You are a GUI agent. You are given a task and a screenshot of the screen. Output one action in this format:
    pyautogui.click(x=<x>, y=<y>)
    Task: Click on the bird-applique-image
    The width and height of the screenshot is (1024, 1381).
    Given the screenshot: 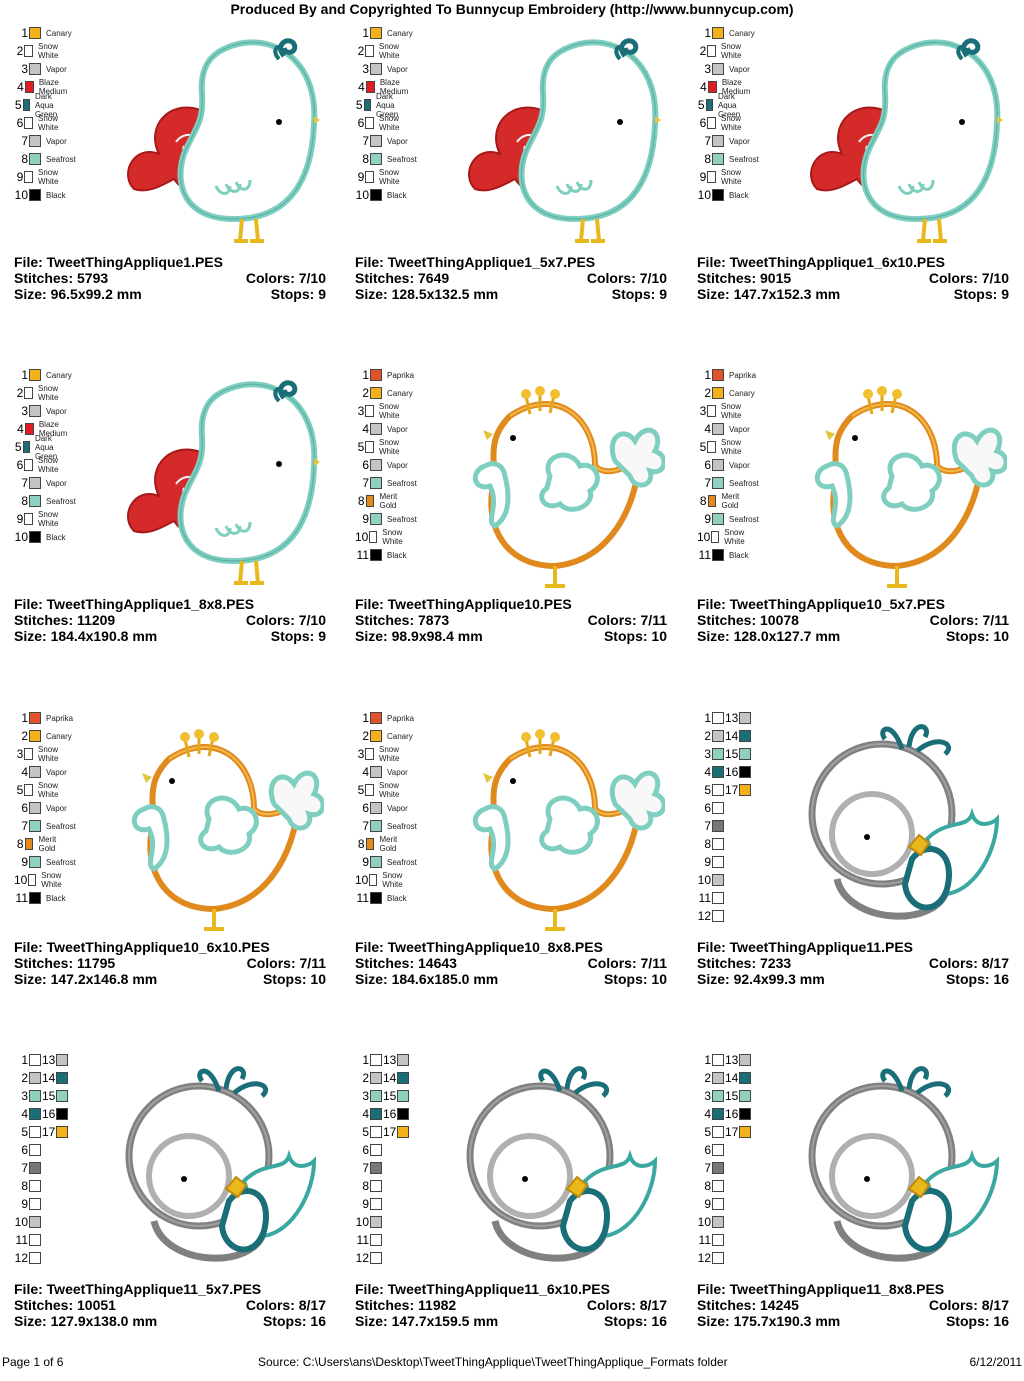 What is the action you would take?
    pyautogui.click(x=220, y=829)
    